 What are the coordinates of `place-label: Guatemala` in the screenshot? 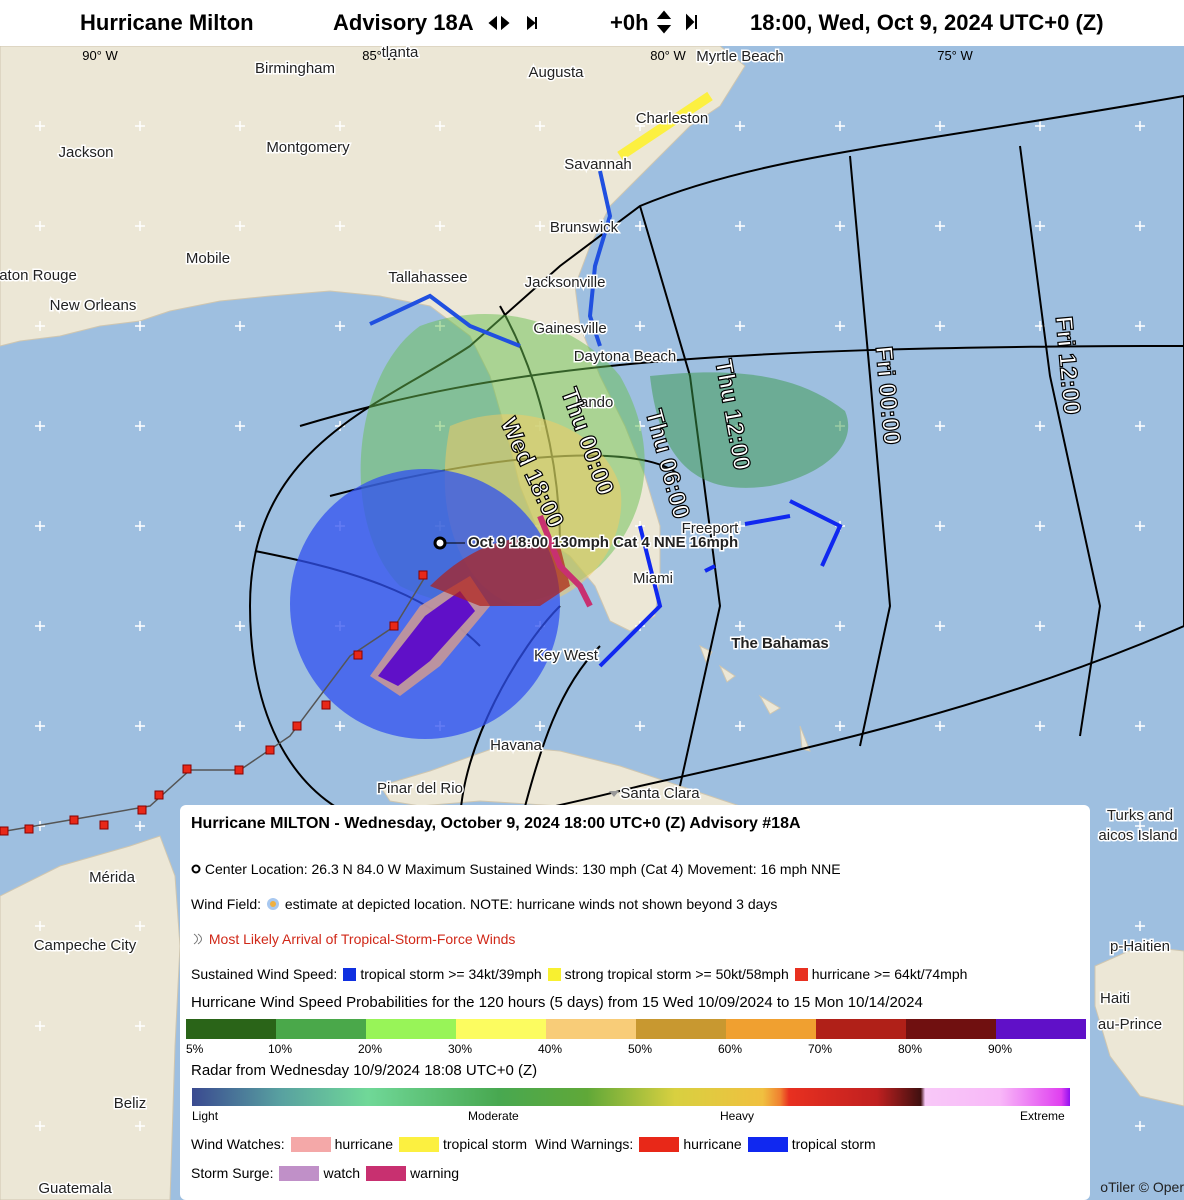 It's located at (75, 1188).